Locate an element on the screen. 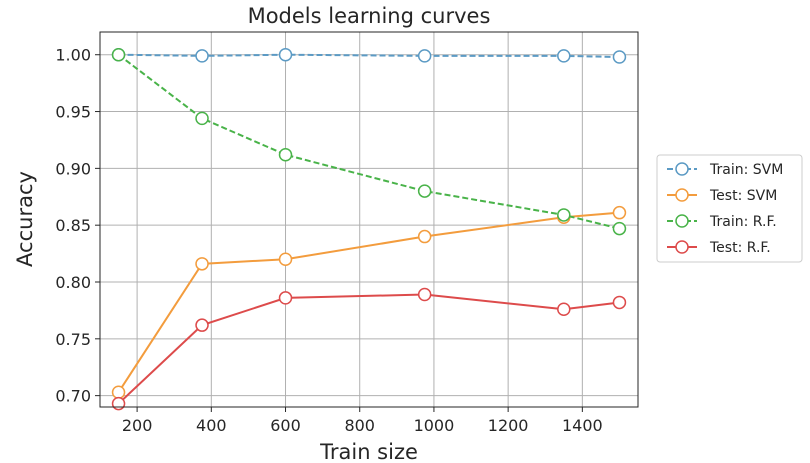  y-tick-label: 0.70 is located at coordinates (73, 396).